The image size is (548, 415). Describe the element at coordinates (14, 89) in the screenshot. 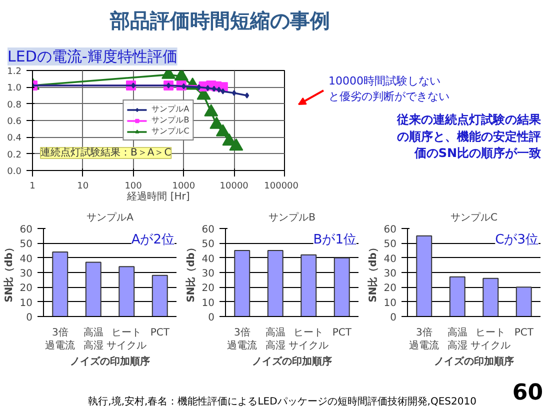

I see `y-tick-label: 1.0` at that location.